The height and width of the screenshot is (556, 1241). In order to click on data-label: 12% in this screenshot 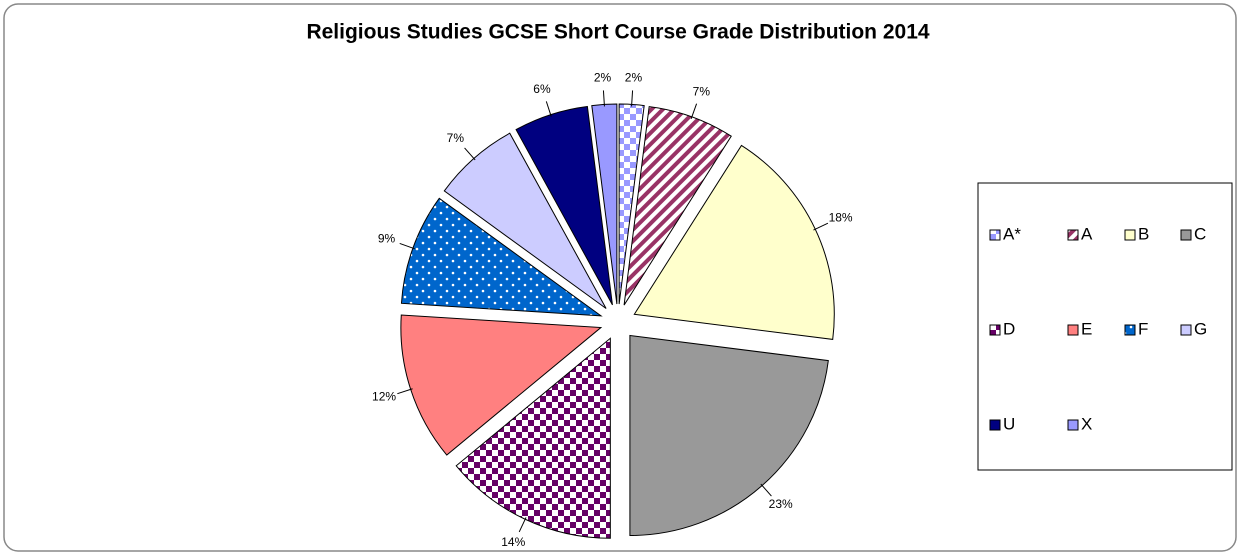, I will do `click(384, 397)`.